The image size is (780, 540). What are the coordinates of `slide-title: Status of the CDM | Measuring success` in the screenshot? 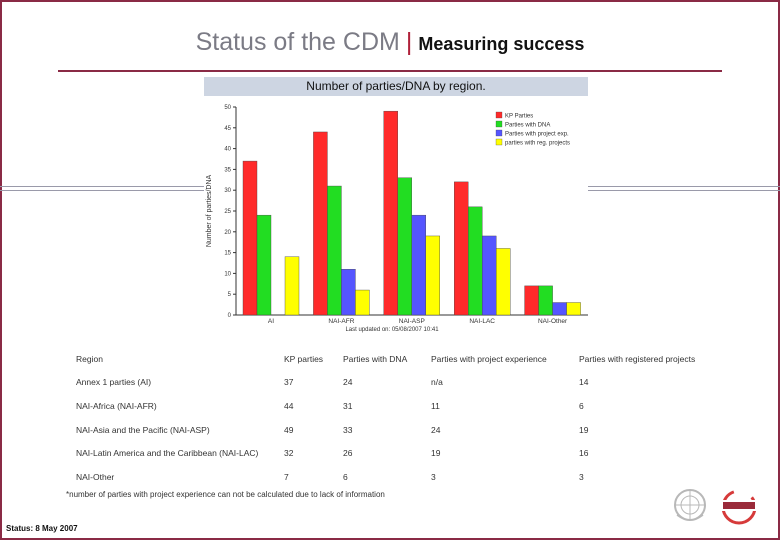 It's located at (390, 42).